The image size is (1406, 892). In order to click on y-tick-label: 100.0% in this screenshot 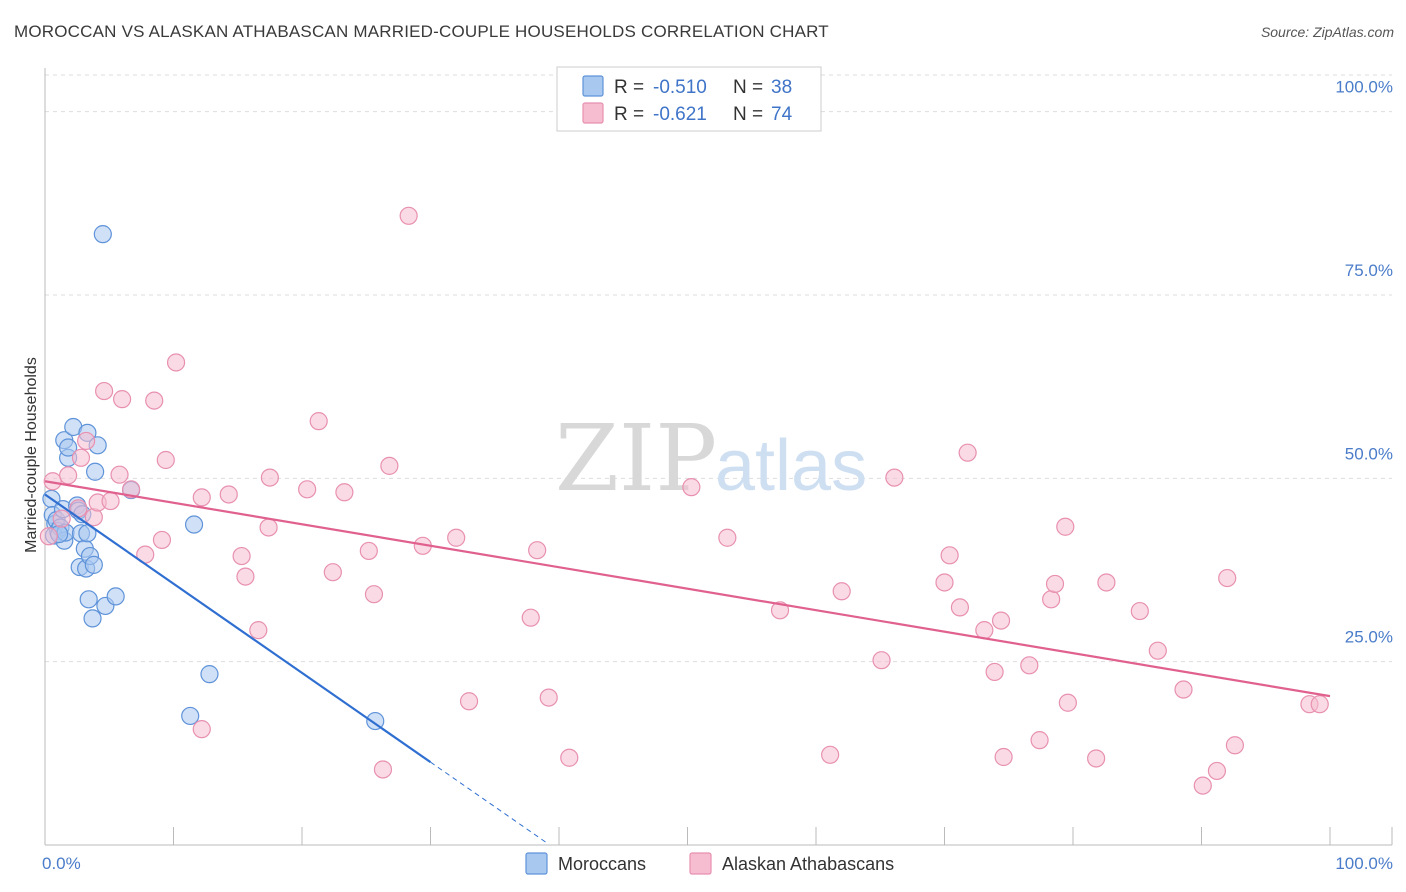, I will do `click(1364, 87)`.